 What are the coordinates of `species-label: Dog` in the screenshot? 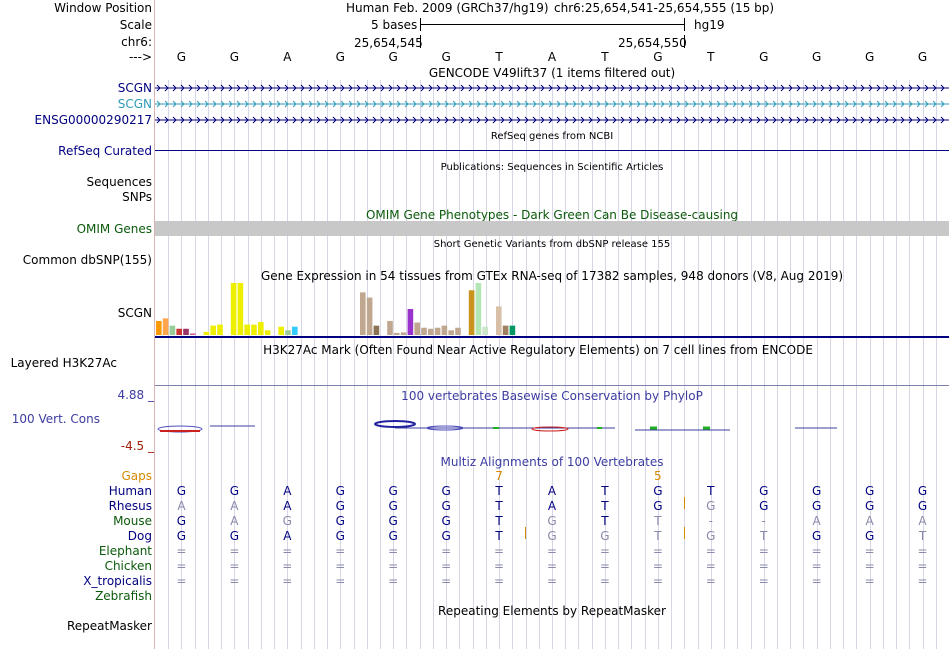 It's located at (139, 536).